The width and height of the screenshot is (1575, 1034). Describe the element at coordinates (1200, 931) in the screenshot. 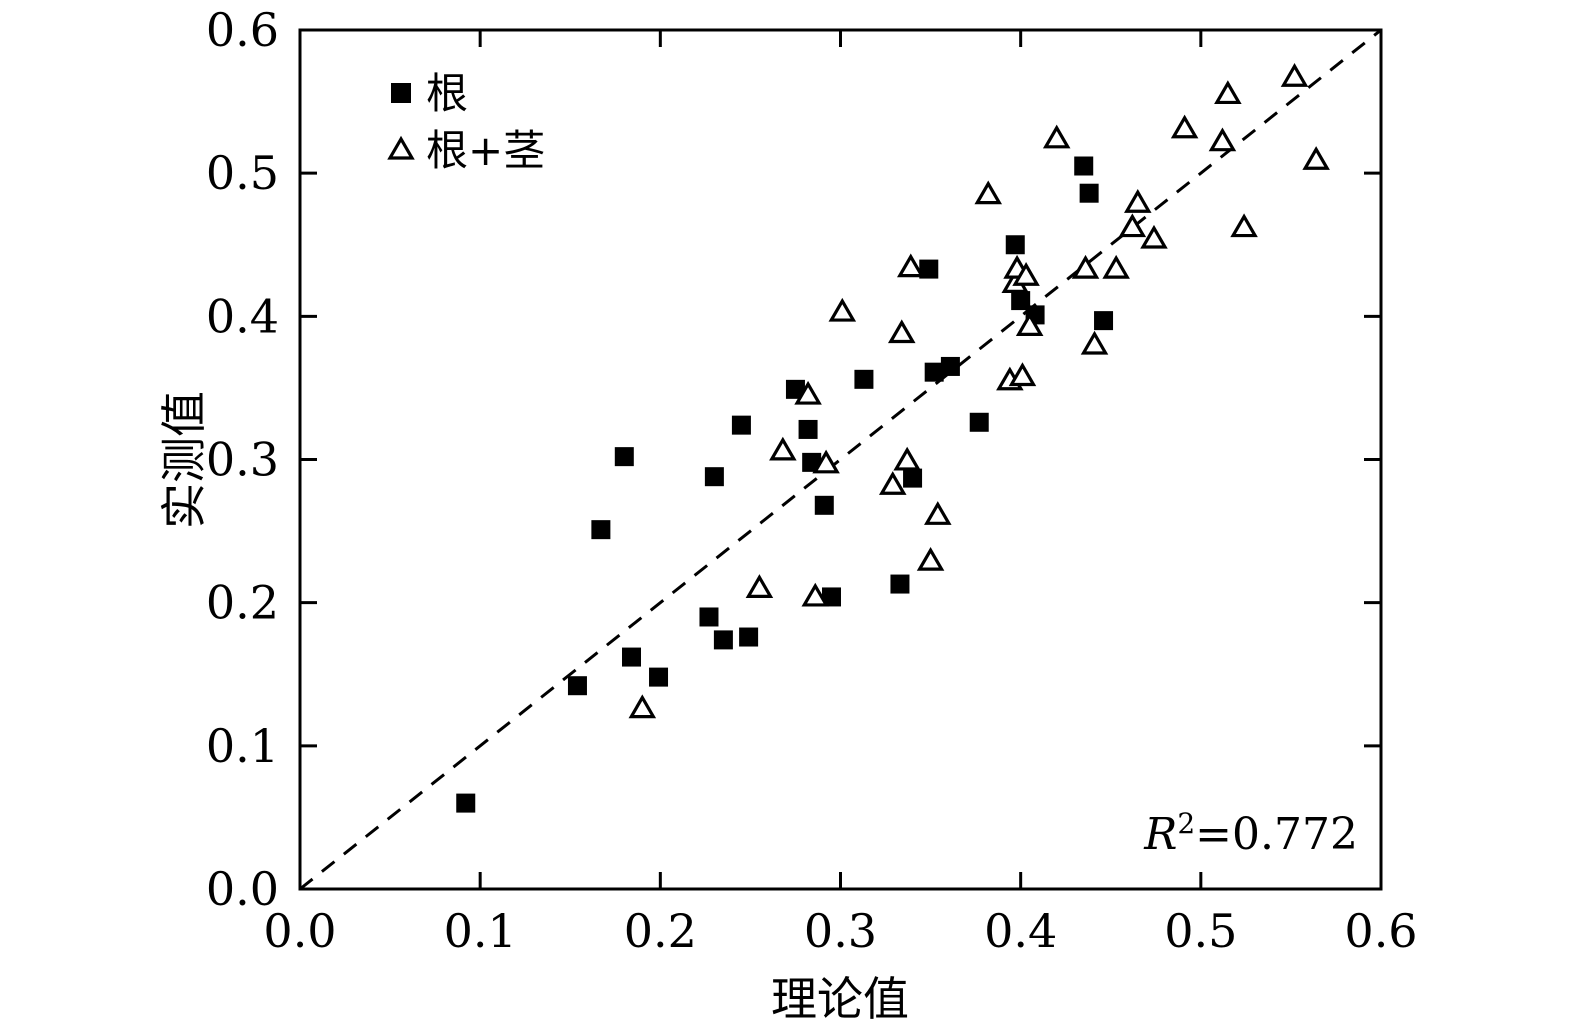

I see `x-tick-label: 0.5` at that location.